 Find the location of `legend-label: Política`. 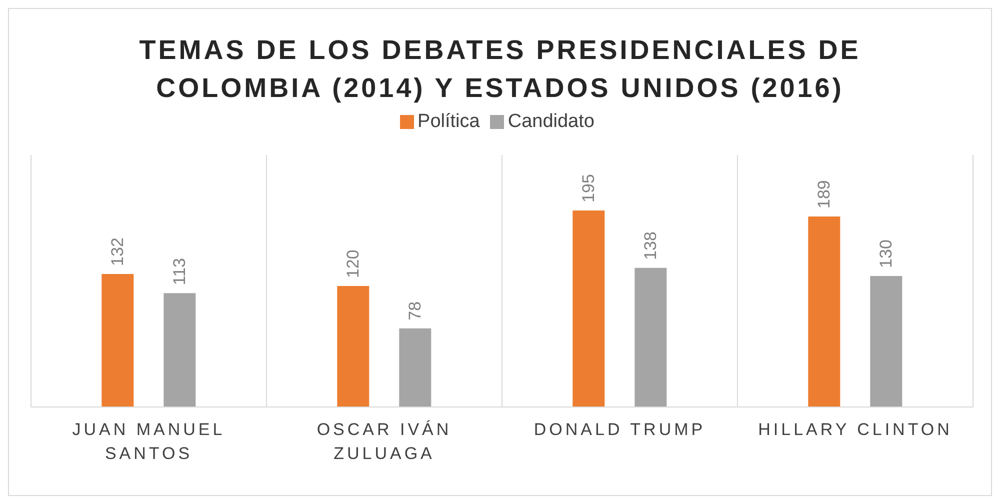

legend-label: Política is located at coordinates (449, 121).